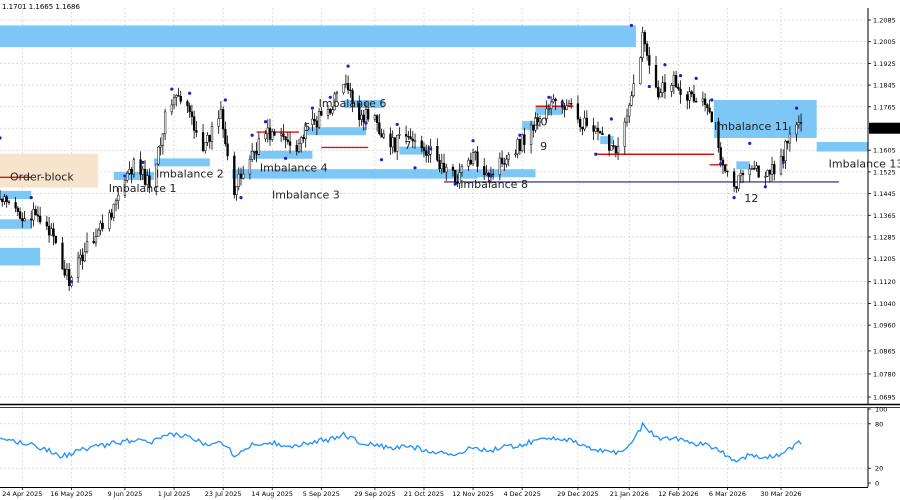  What do you see at coordinates (884, 86) in the screenshot?
I see `price-tick-label: 1.1845` at bounding box center [884, 86].